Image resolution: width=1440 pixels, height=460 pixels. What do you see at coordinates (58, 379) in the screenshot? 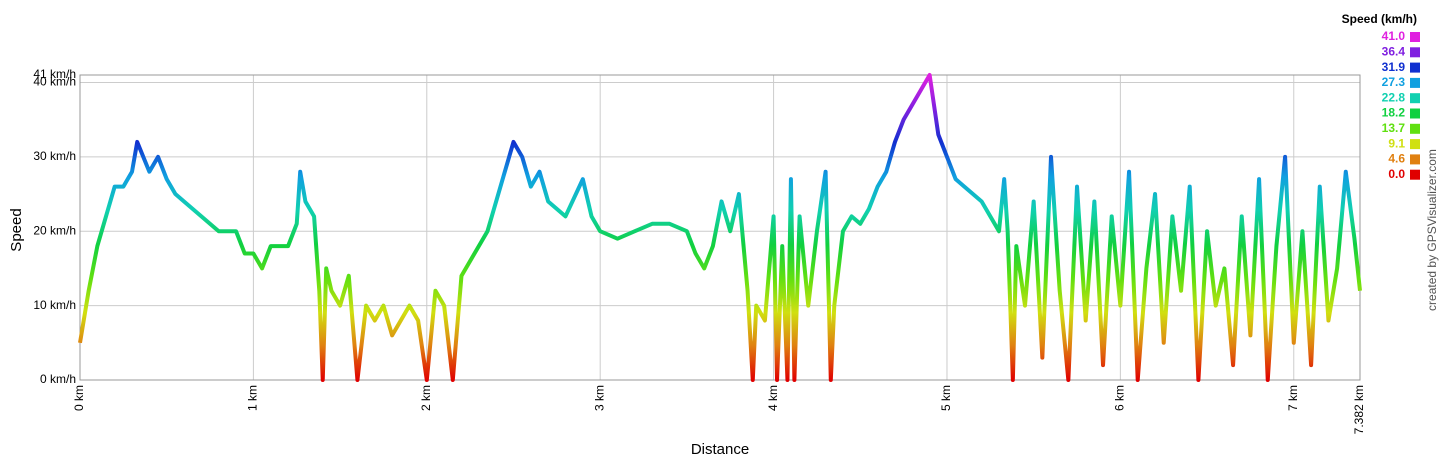
I see `y-tick-label: 0 km/h` at bounding box center [58, 379].